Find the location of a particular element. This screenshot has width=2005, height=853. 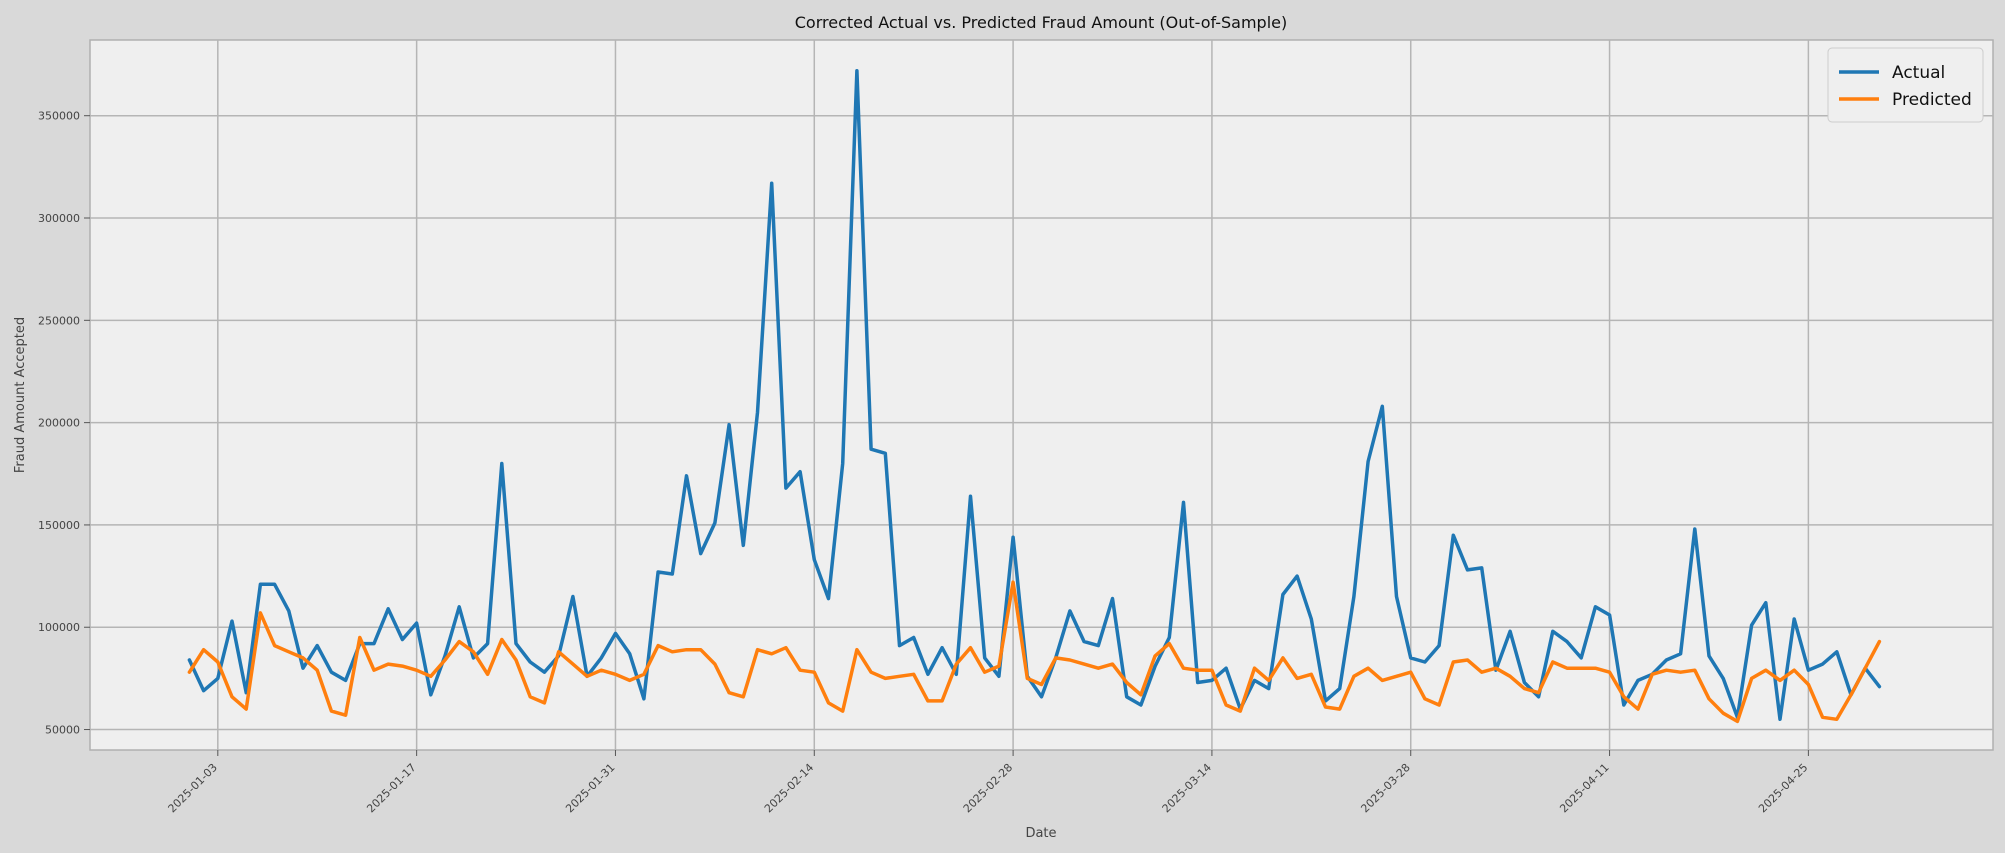

legend-box is located at coordinates (1905, 85).